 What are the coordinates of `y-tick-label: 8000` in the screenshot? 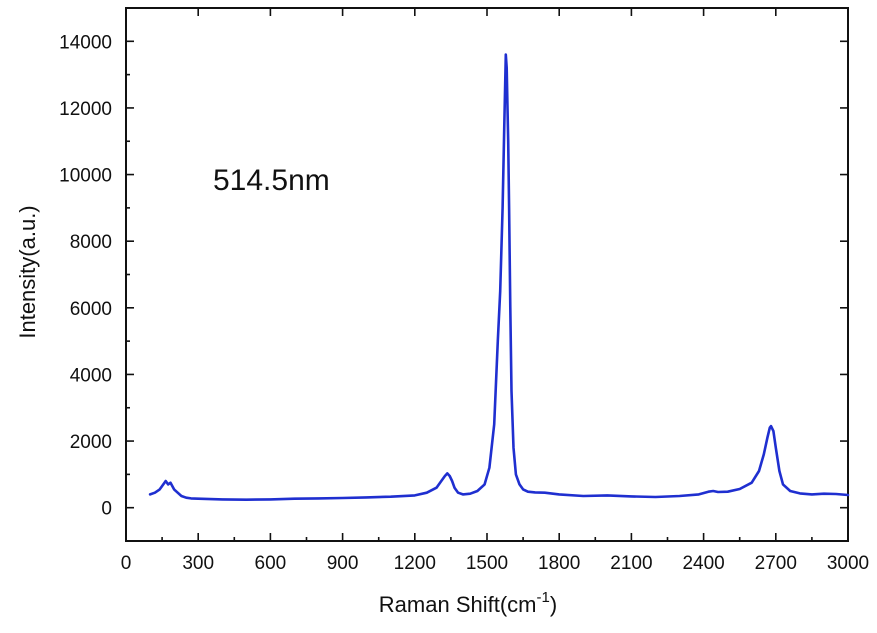 It's located at (91, 242).